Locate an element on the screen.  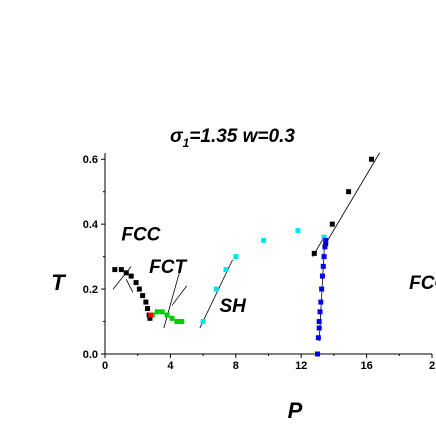
y-axis-title: T is located at coordinates (58, 282).